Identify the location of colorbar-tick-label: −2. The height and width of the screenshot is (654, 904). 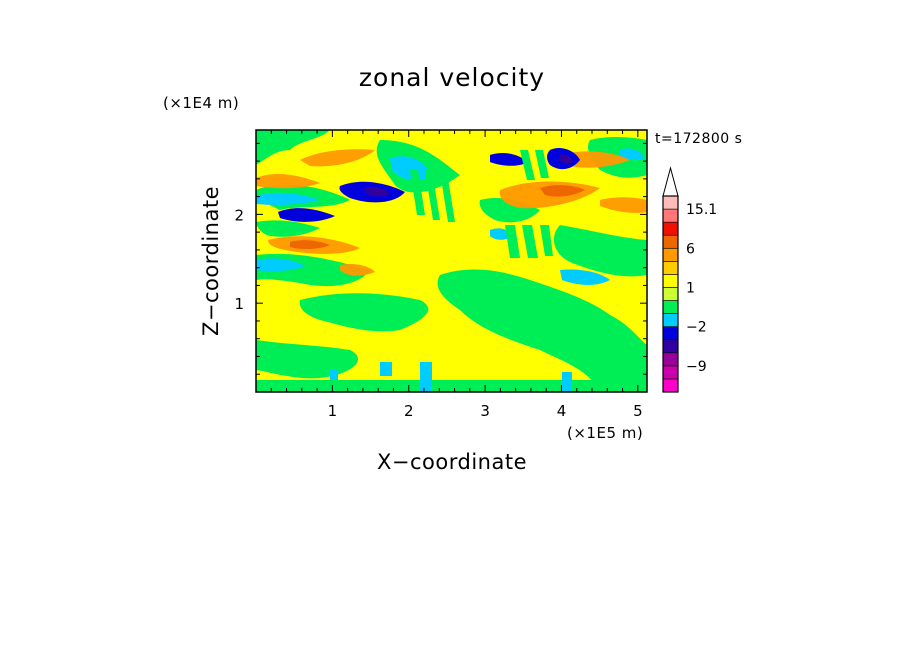
(696, 328).